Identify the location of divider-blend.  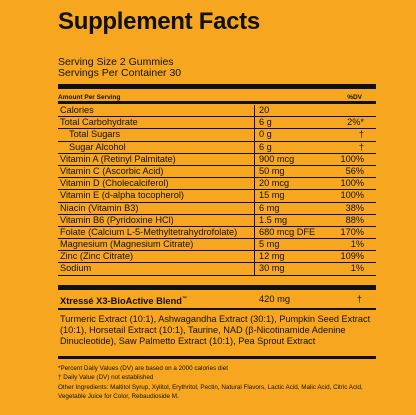
(217, 309).